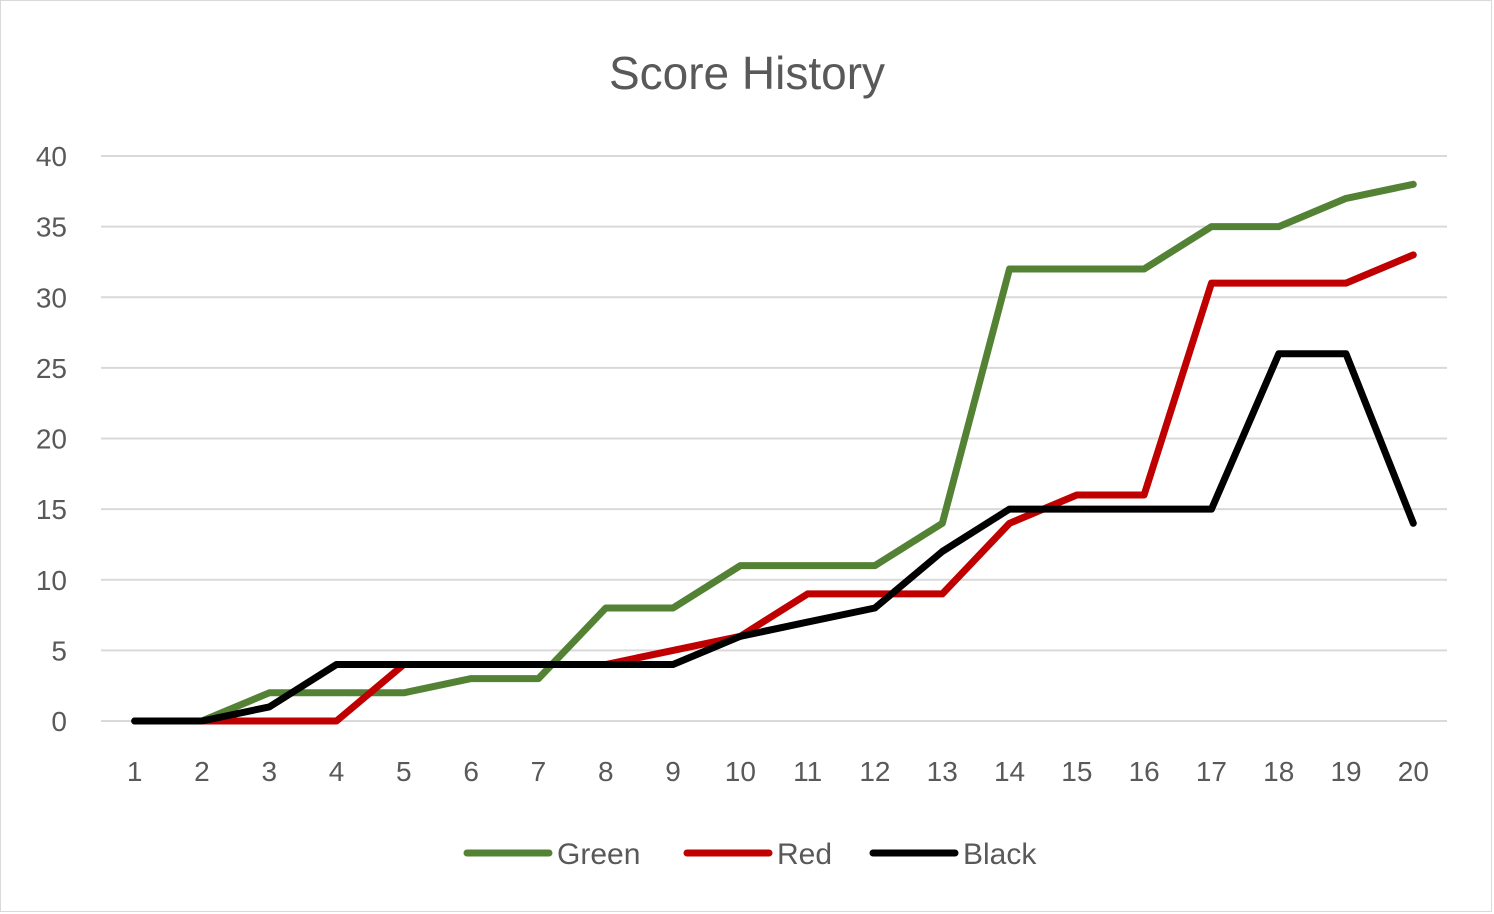 This screenshot has width=1494, height=914. What do you see at coordinates (750, 854) in the screenshot?
I see `legend: Green Red Black` at bounding box center [750, 854].